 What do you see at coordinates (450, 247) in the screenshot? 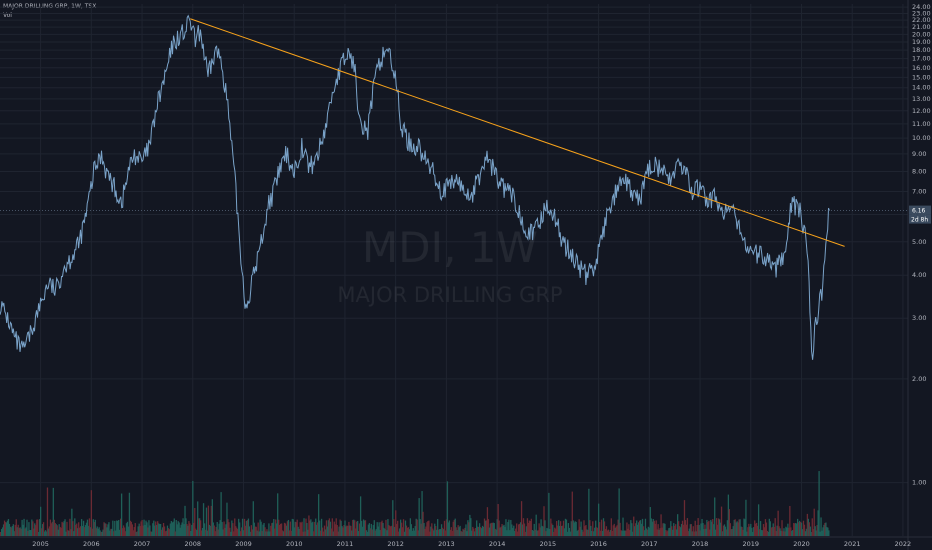
I see `watermark-ticker: MDI, 1W` at bounding box center [450, 247].